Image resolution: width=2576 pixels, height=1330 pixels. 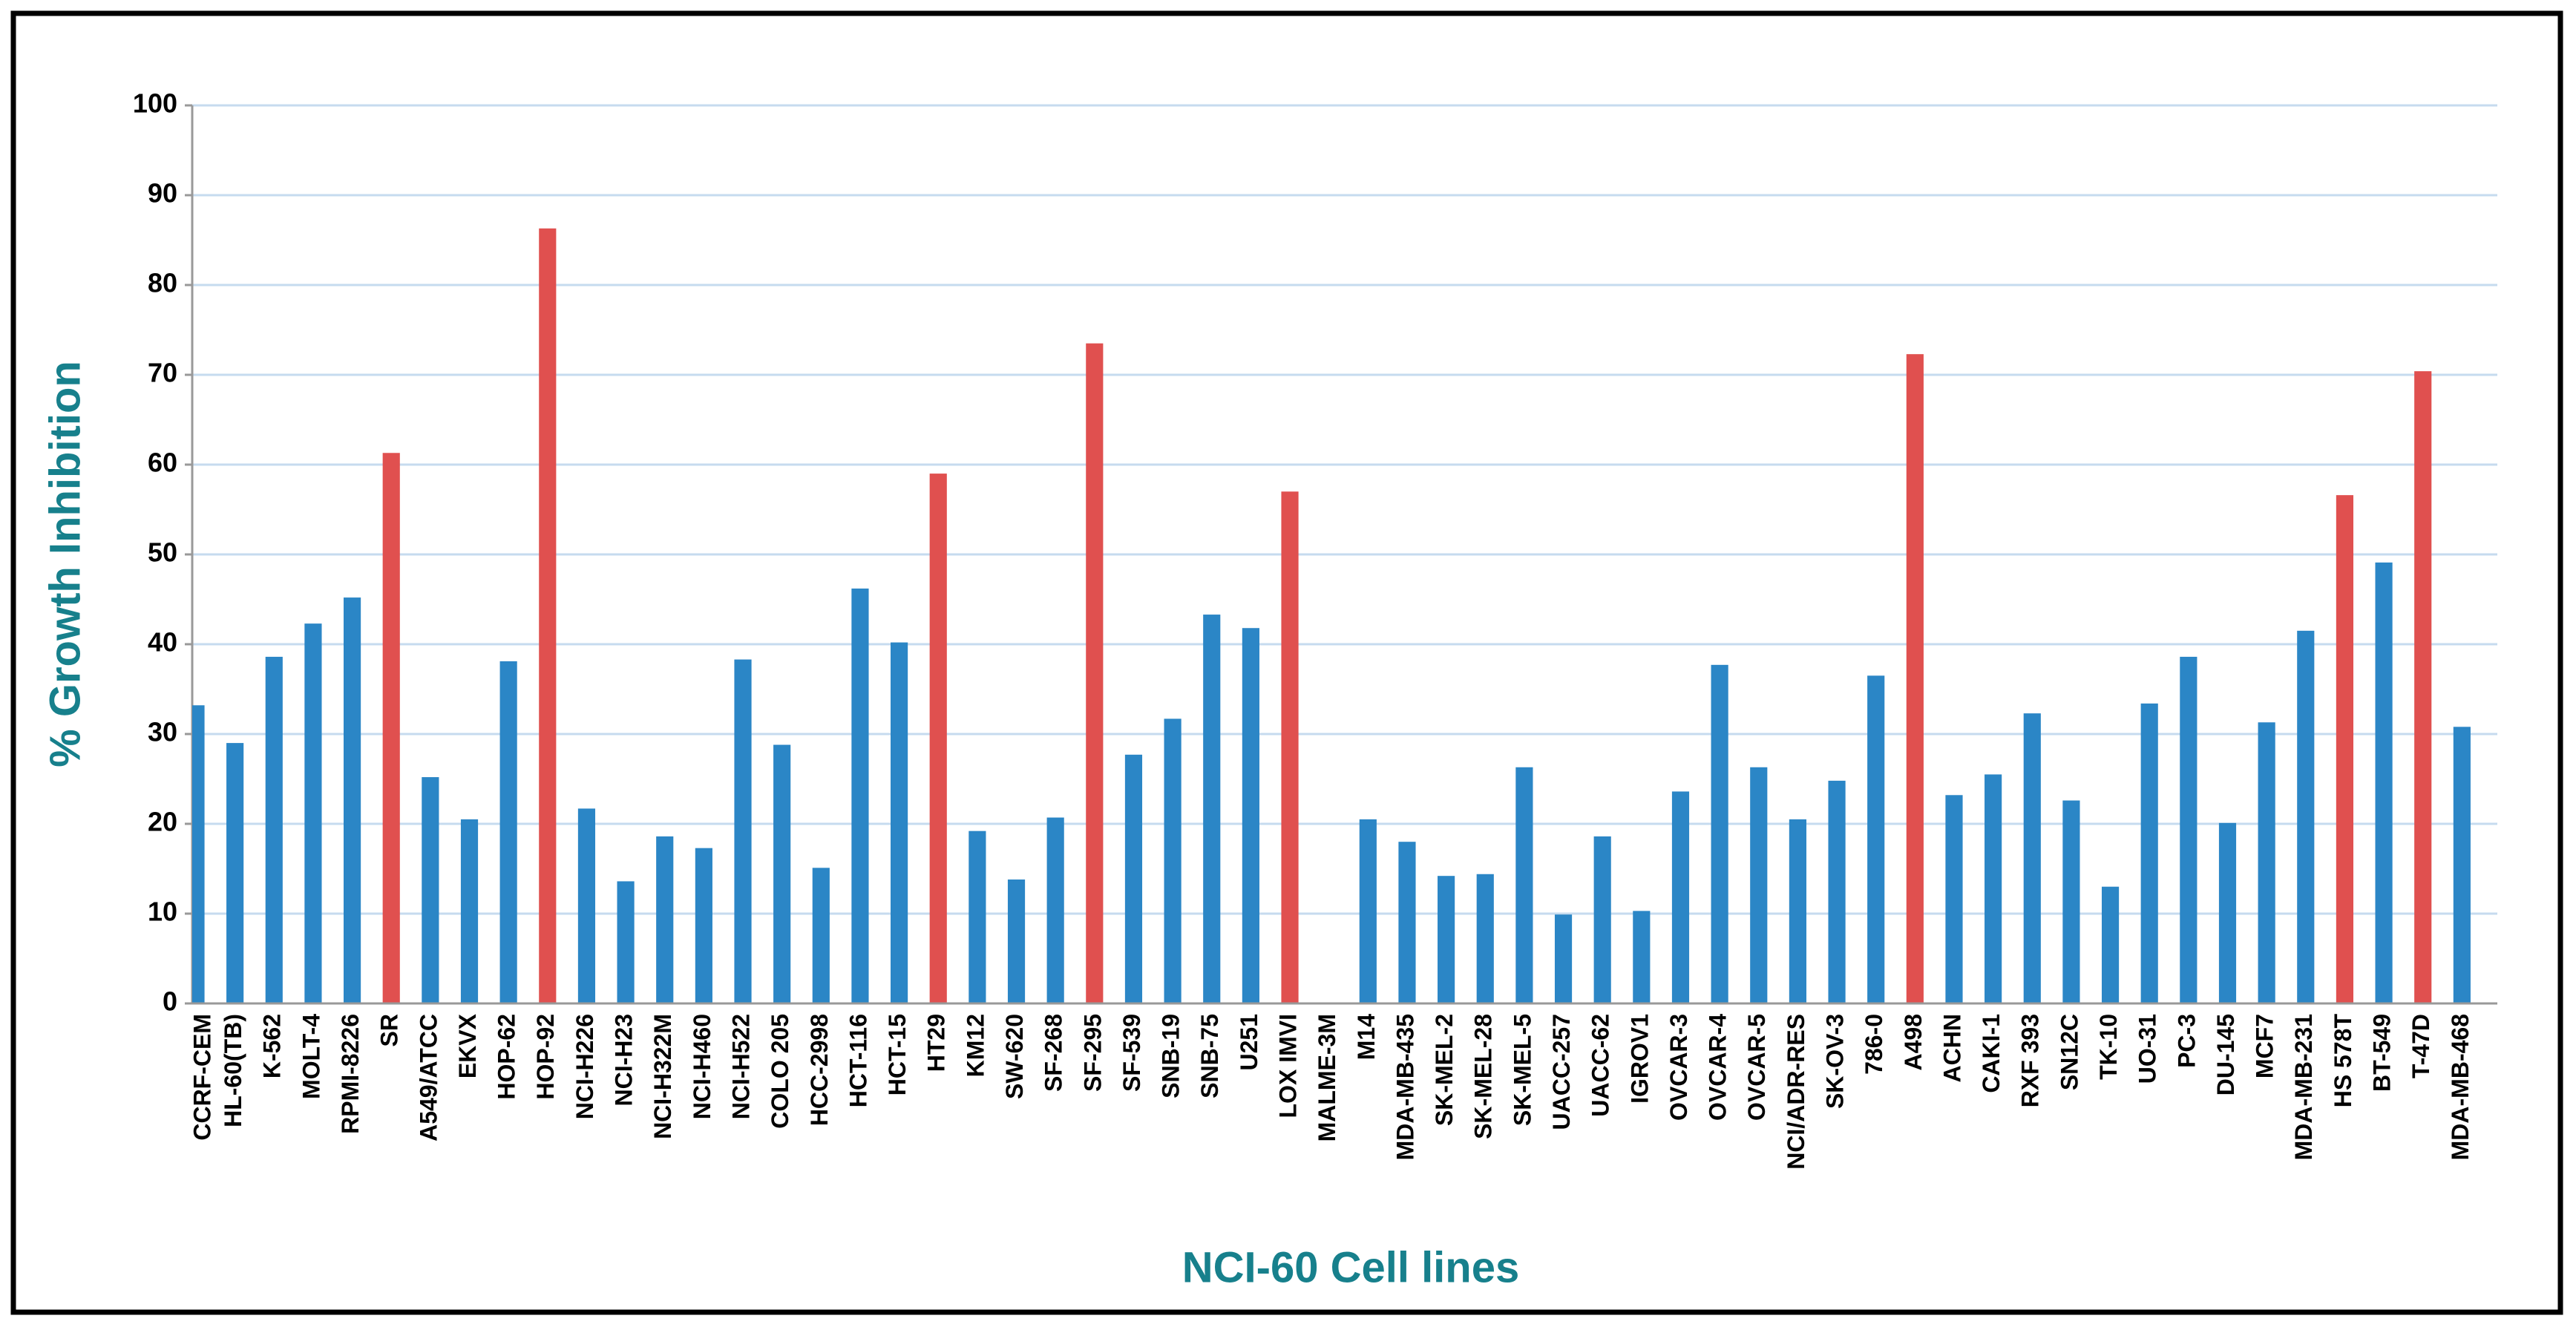 I want to click on y-tick-label: 90, so click(x=162, y=193).